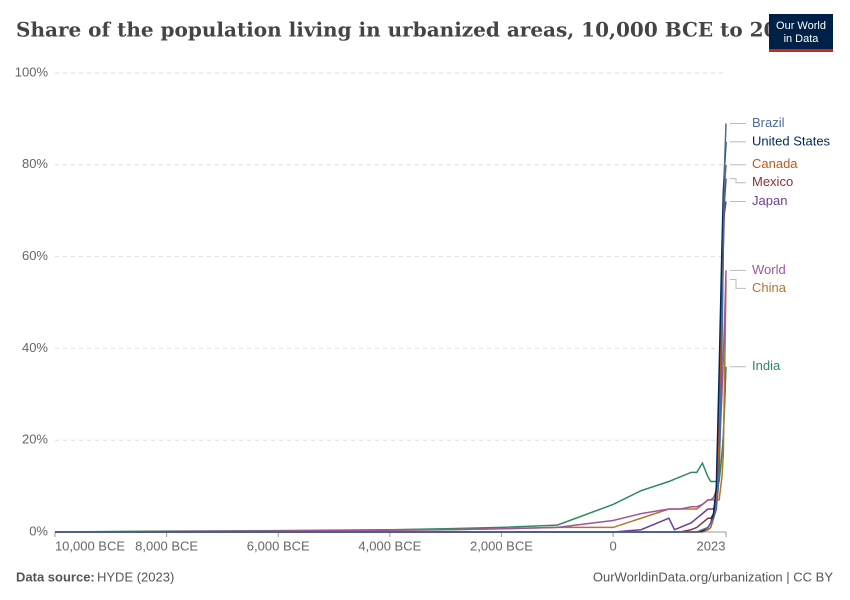 This screenshot has height=600, width=850. I want to click on x-tick-label: 2023, so click(711, 545).